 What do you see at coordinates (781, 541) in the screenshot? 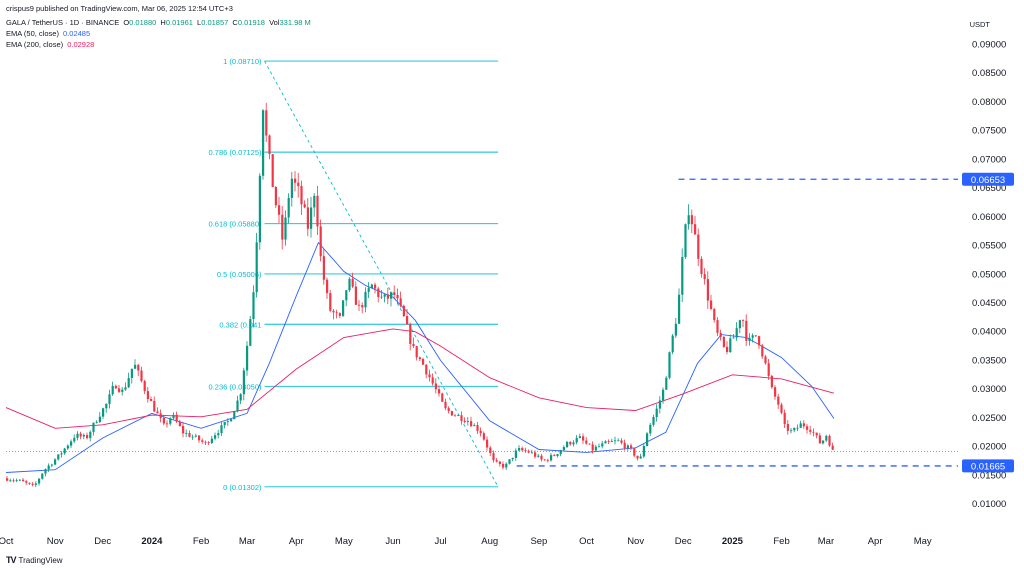
I see `x-tick-label: Feb` at bounding box center [781, 541].